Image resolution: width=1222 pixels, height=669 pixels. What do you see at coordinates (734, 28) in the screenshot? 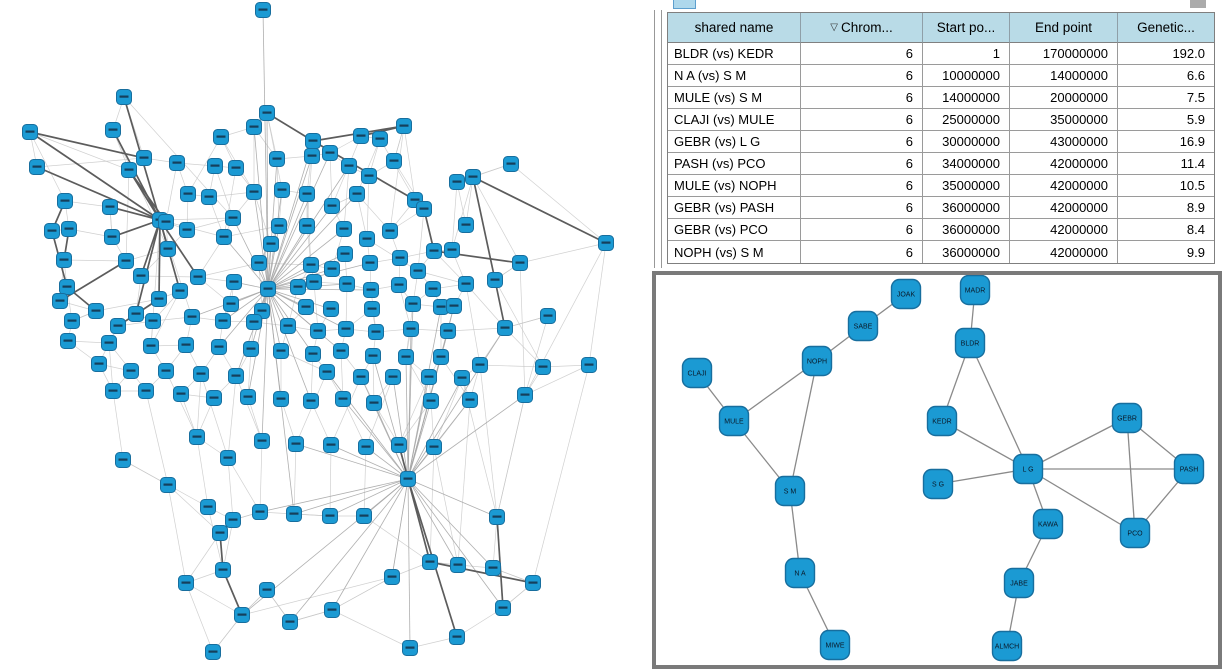
I see `column-header-sharedname: shared name` at bounding box center [734, 28].